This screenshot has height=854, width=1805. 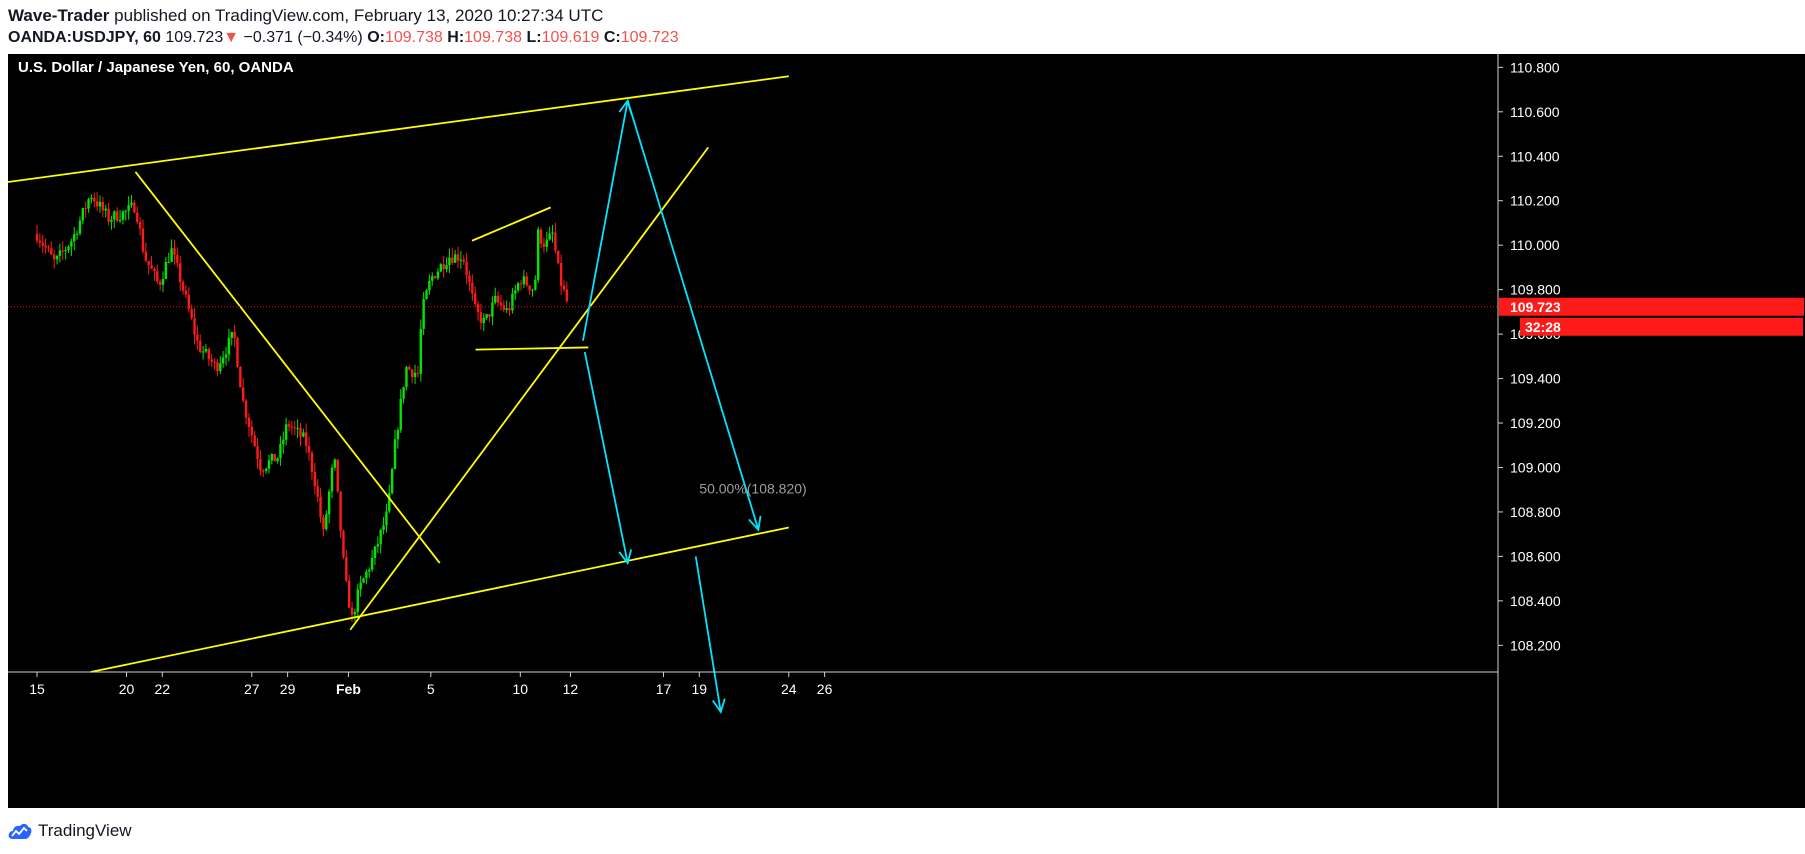 I want to click on projection-down-short-arrow, so click(x=606, y=457).